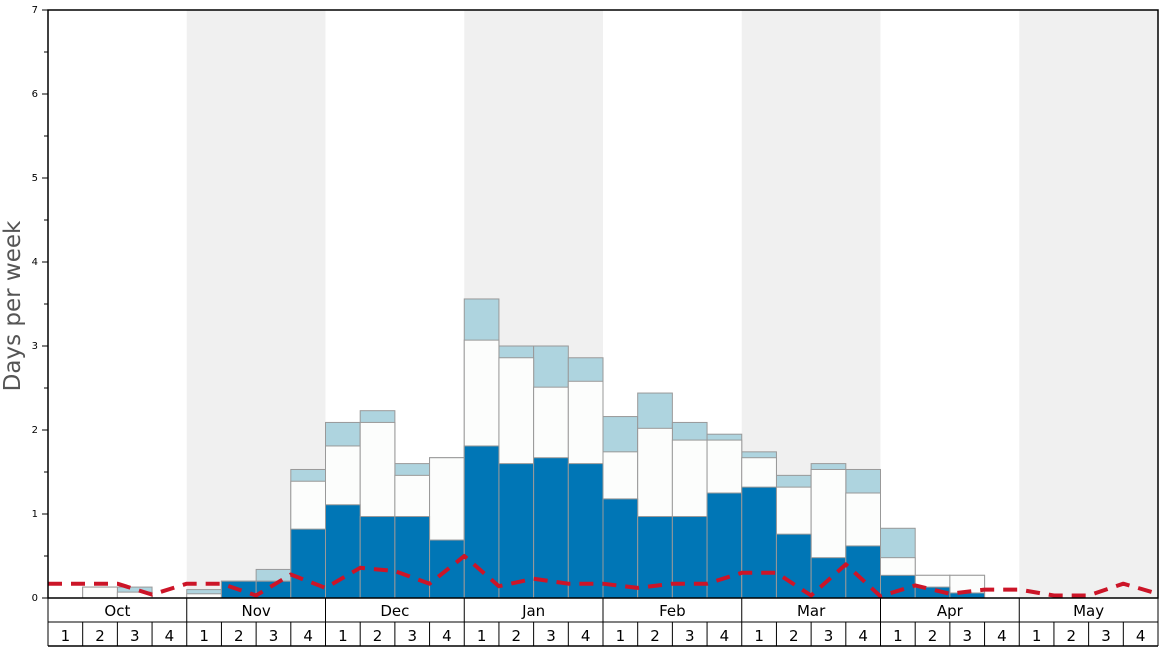 The image size is (1168, 648). What do you see at coordinates (35, 514) in the screenshot?
I see `y-tick-label: 1` at bounding box center [35, 514].